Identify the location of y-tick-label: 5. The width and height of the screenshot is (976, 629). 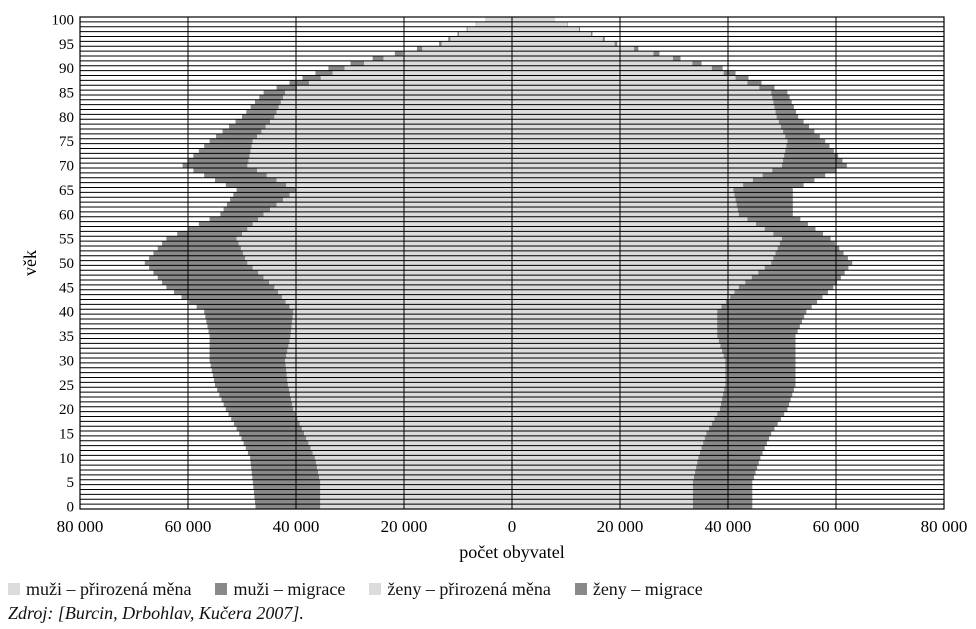
(71, 483).